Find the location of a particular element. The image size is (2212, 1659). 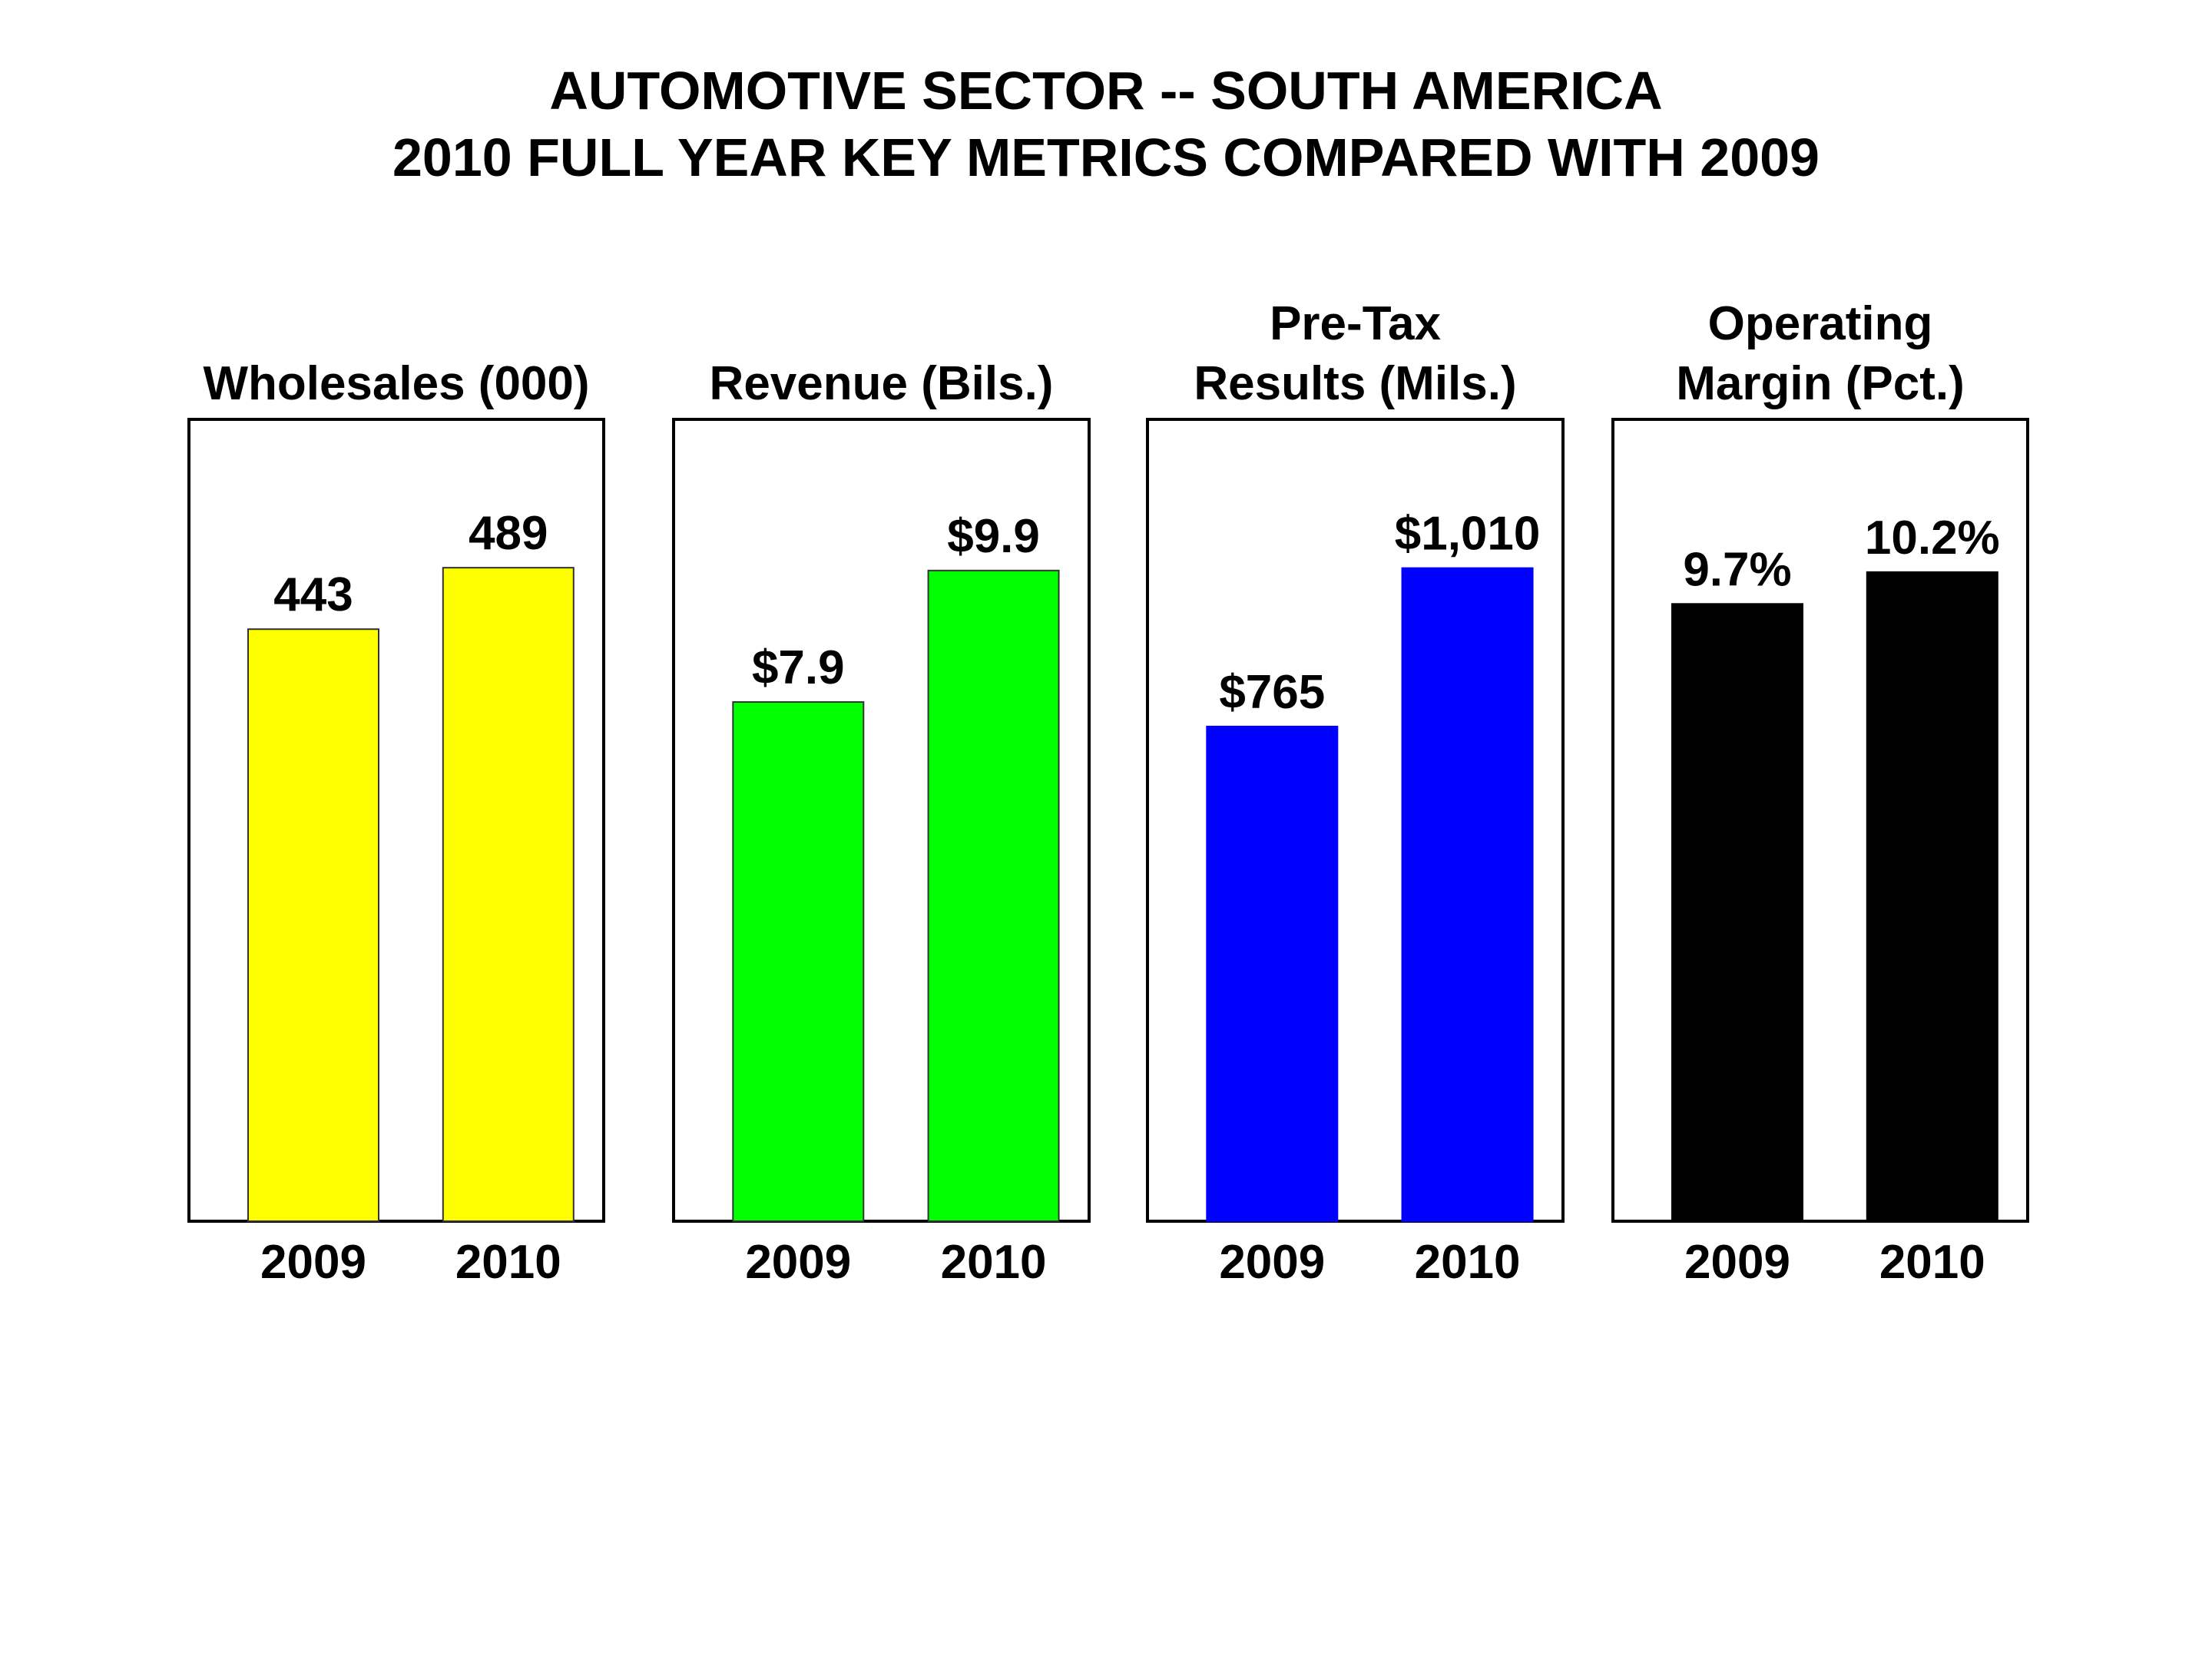

chart-title: AUTOMOTIVE SECTOR -- SOUTH AMERICA is located at coordinates (1106, 91).